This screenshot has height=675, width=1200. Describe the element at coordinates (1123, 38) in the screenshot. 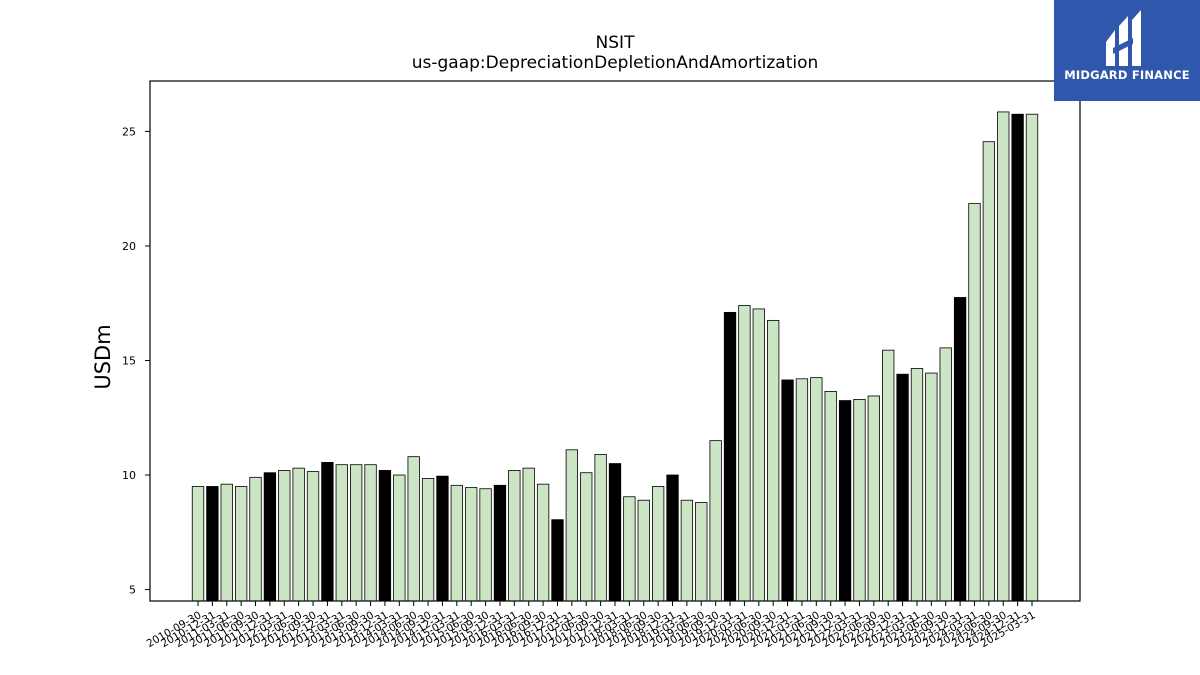

I see `midgard-logo-icon` at that location.